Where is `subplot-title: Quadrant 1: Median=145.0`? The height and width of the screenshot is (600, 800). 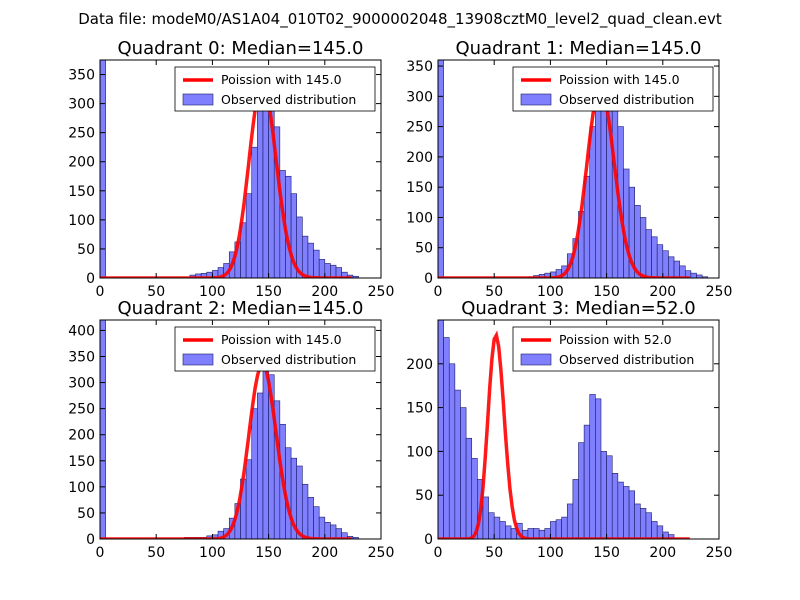
subplot-title: Quadrant 1: Median=145.0 is located at coordinates (579, 48).